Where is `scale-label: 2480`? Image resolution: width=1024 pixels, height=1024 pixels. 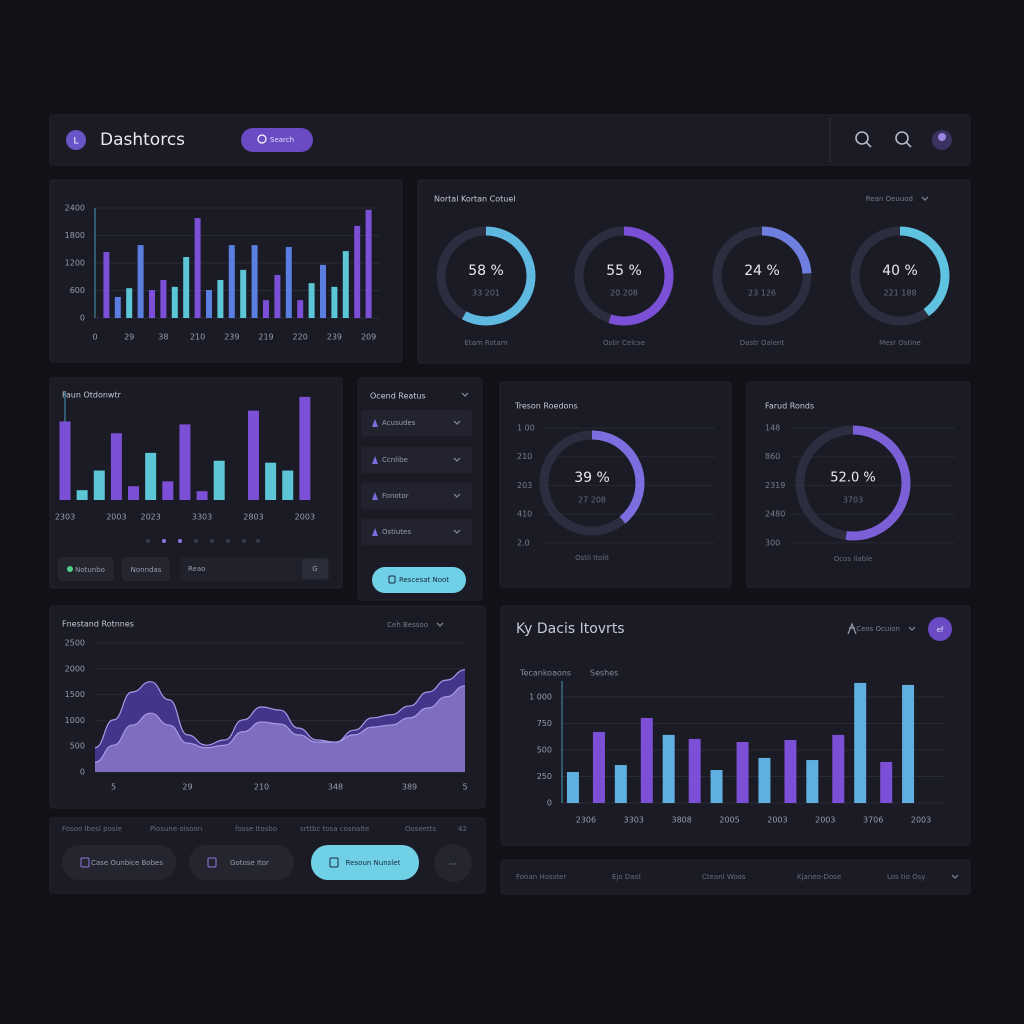
scale-label: 2480 is located at coordinates (775, 514).